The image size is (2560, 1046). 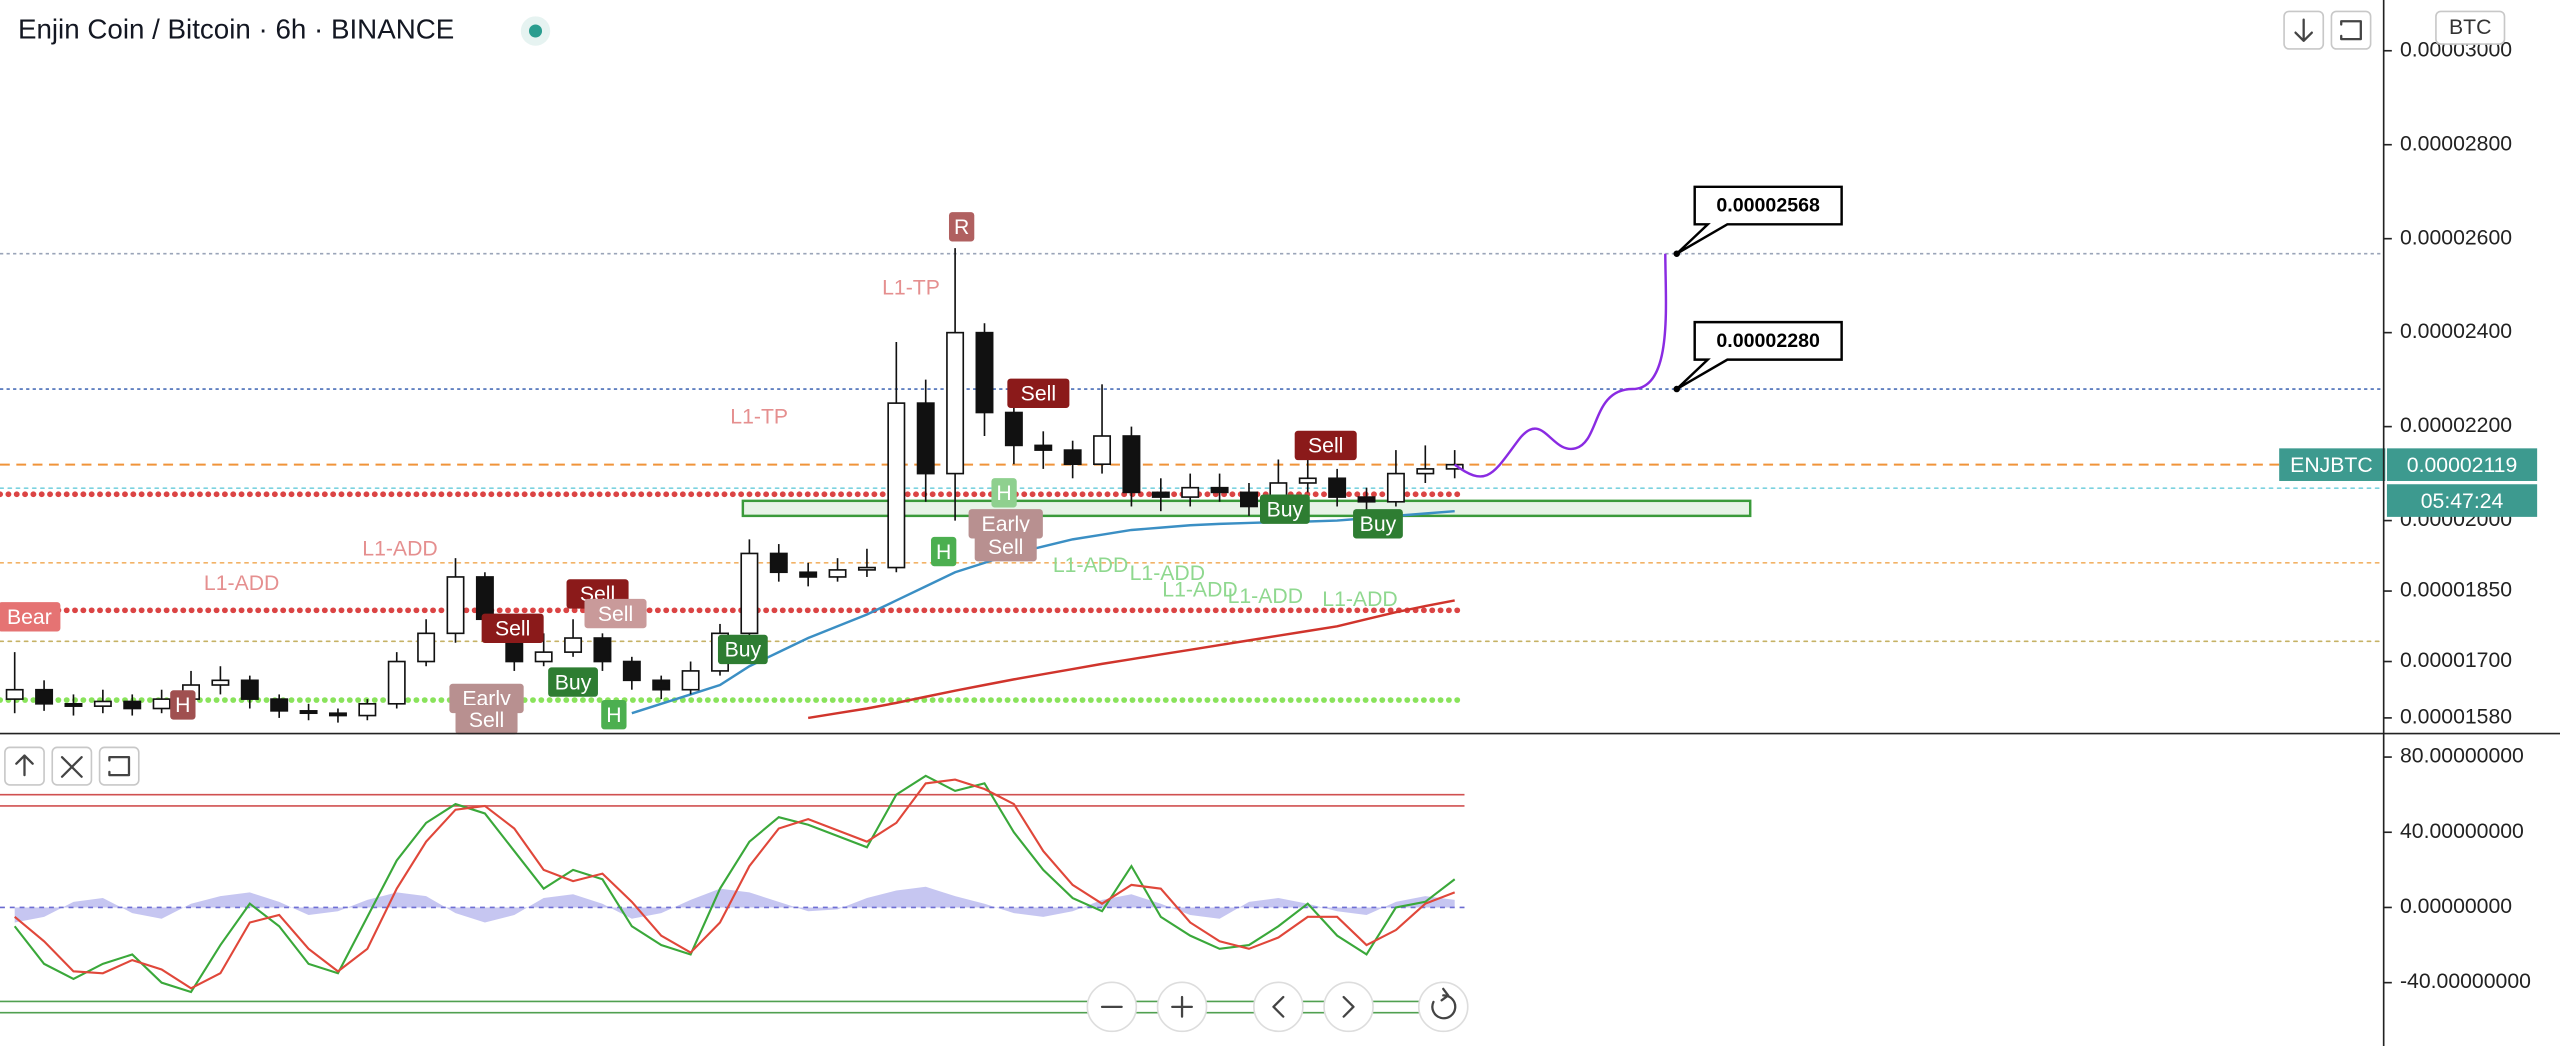 I want to click on chart-title: Enjin Coin / Bitcoin · 6h · BINANCE, so click(x=236, y=28).